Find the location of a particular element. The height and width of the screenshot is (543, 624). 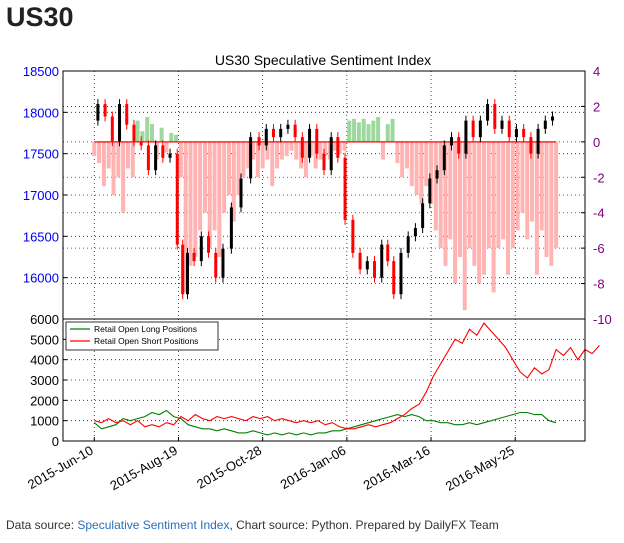

date-tick-label-4: 2016-Mar-16 is located at coordinates (397, 468).